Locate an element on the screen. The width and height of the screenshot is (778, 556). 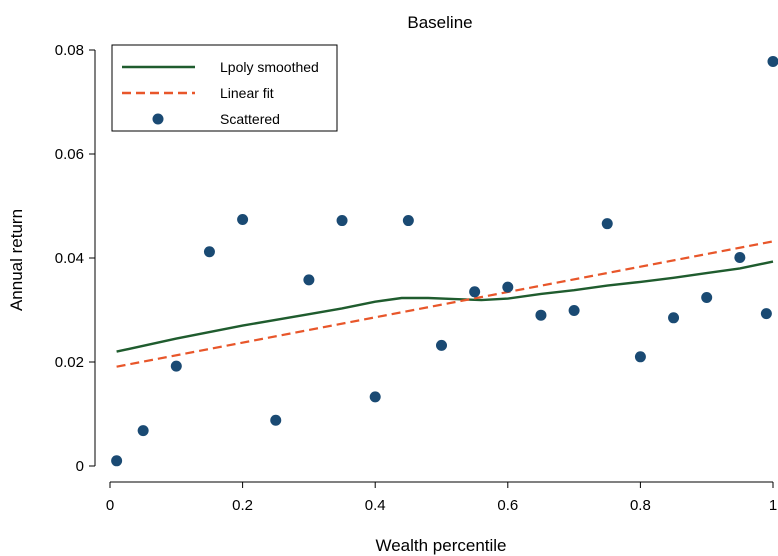
legend-swatch-marker is located at coordinates (158, 119).